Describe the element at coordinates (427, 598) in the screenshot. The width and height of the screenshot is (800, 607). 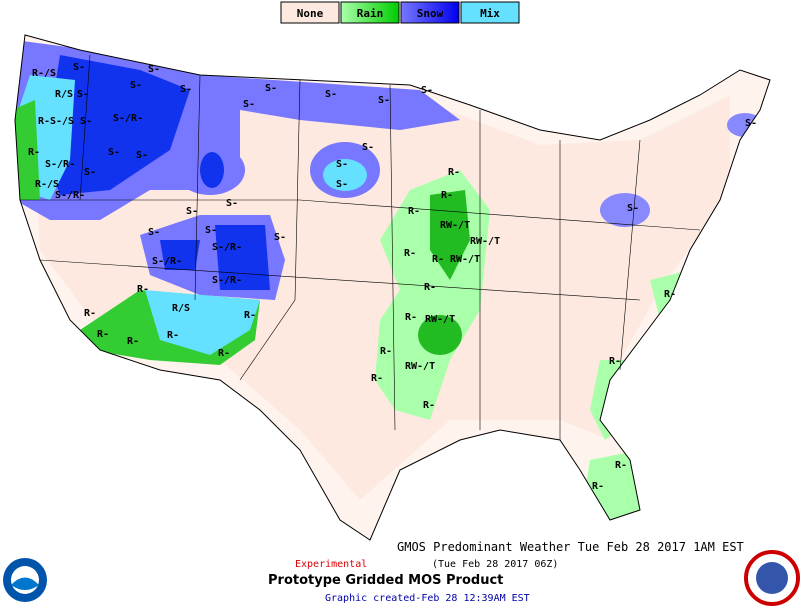
I see `created: Graphic created-Feb 28 12:39AM EST` at that location.